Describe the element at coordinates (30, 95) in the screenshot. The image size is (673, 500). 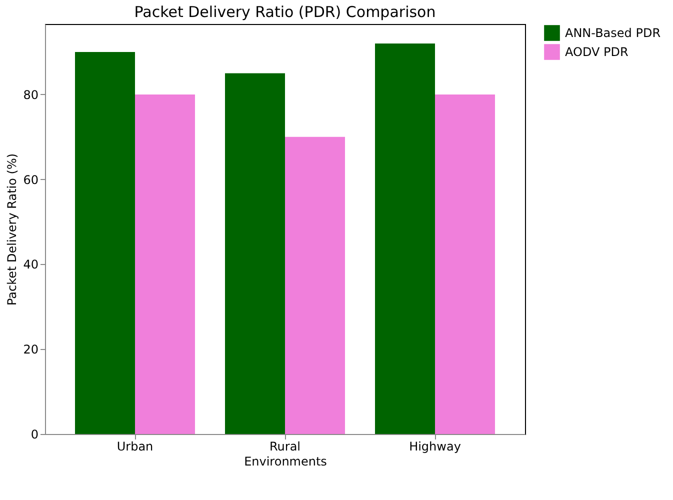
I see `y-tick-label: 80` at that location.